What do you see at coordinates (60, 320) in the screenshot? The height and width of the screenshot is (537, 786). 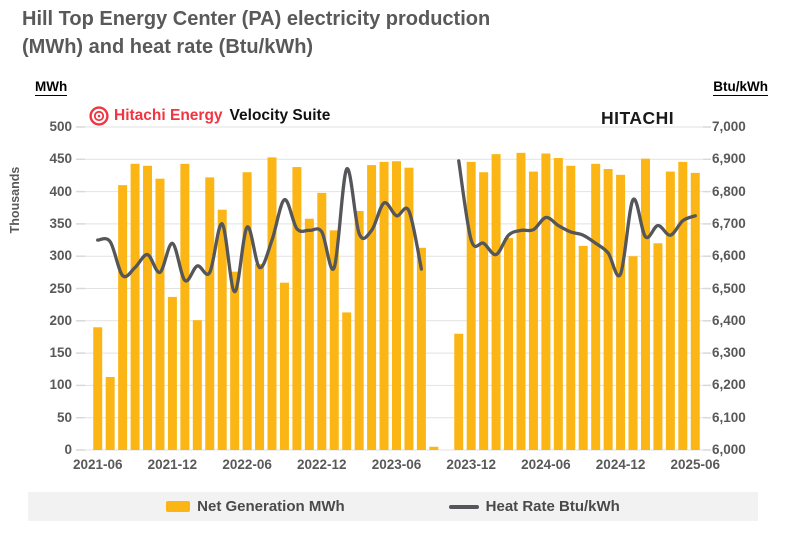 I see `left-axis-tick-label: 200` at bounding box center [60, 320].